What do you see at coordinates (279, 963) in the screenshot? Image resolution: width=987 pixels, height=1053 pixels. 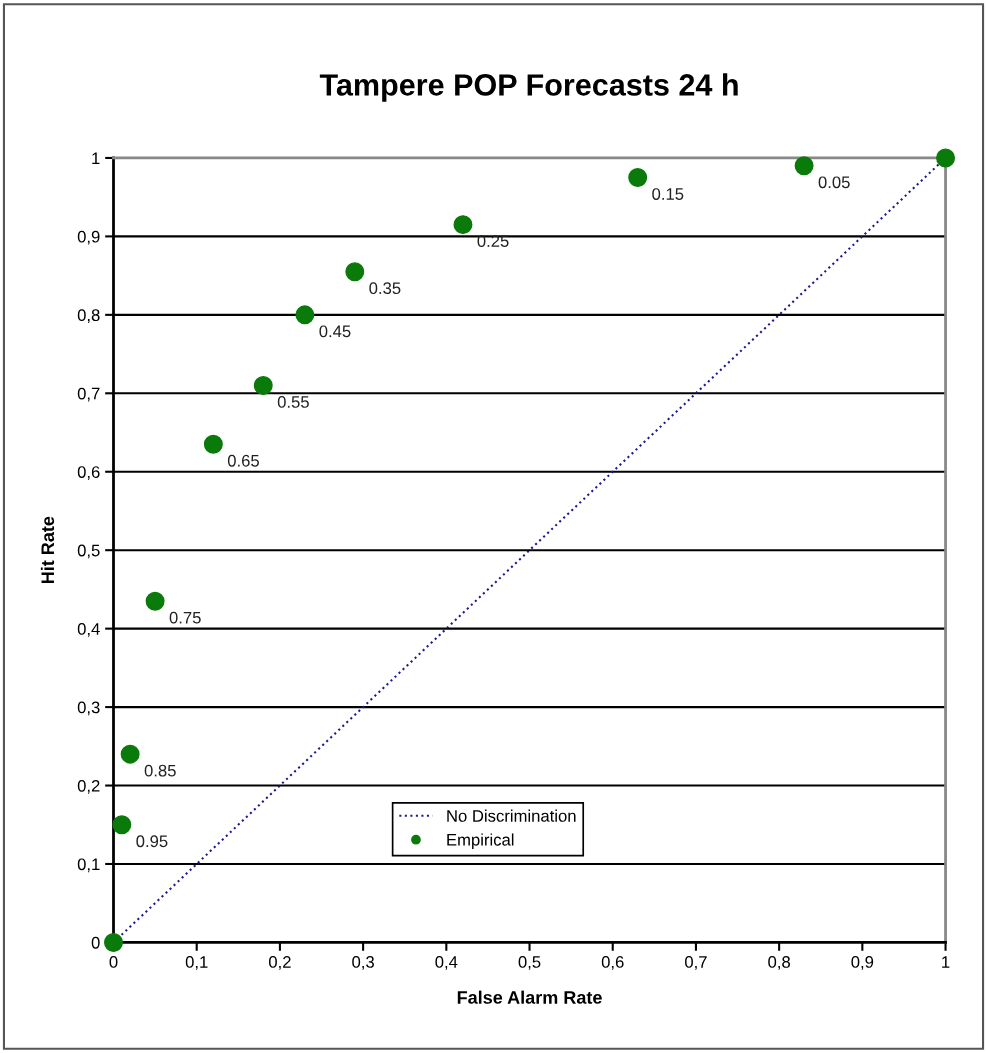 I see `x-tick-label: 0,2` at bounding box center [279, 963].